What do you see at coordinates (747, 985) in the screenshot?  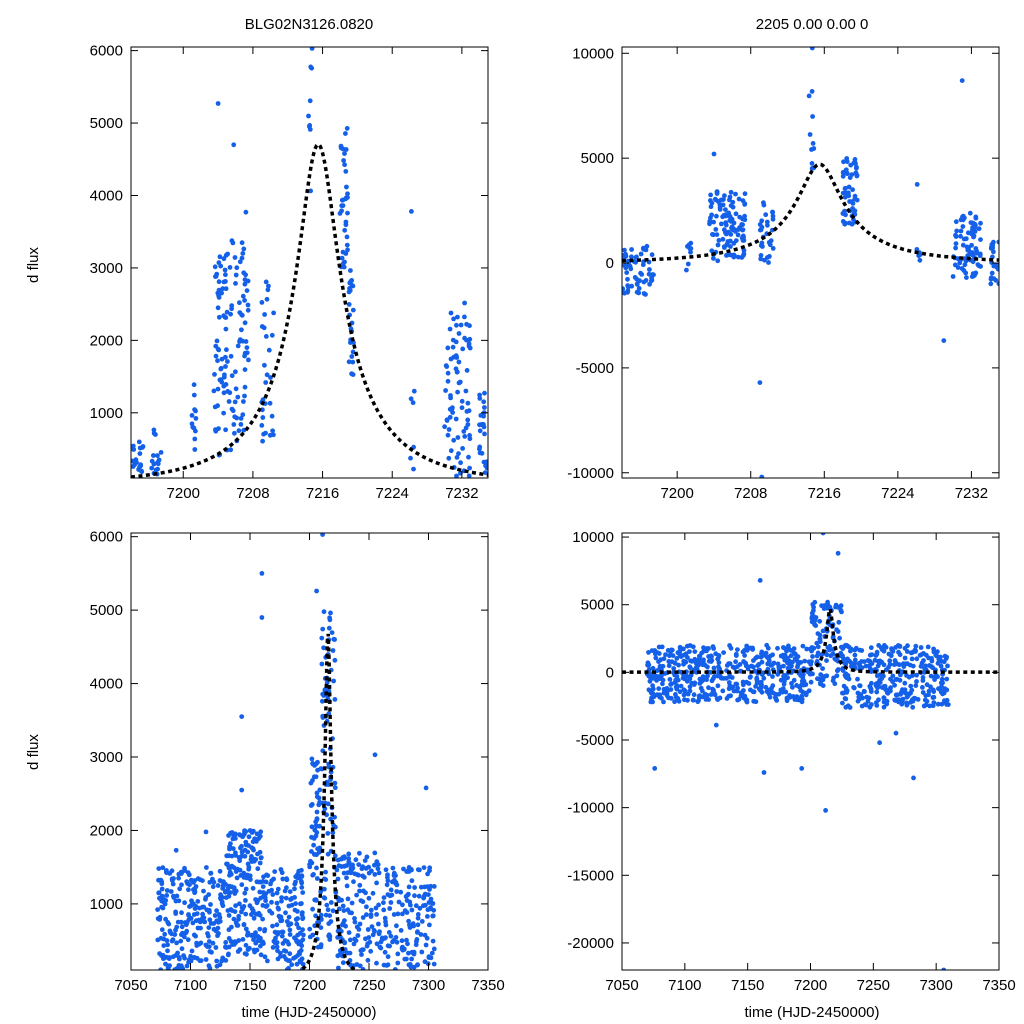 I see `x-tick-label: 7150` at bounding box center [747, 985].